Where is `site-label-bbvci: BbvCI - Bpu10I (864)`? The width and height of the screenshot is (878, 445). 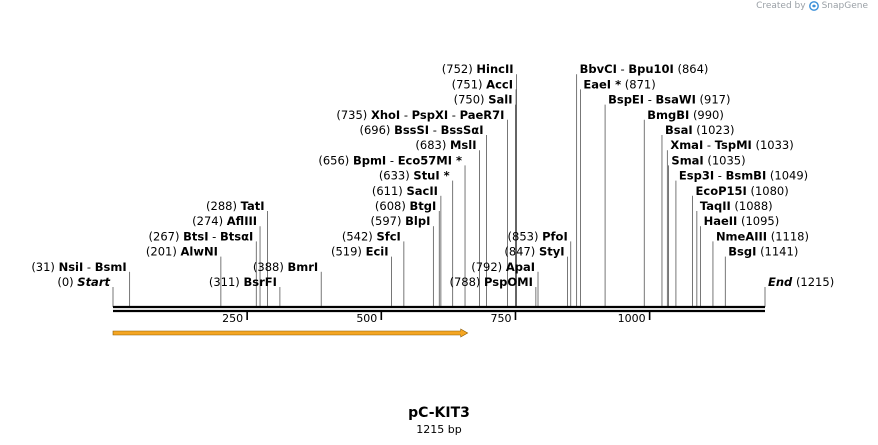 site-label-bbvci: BbvCI - Bpu10I (864) is located at coordinates (644, 69).